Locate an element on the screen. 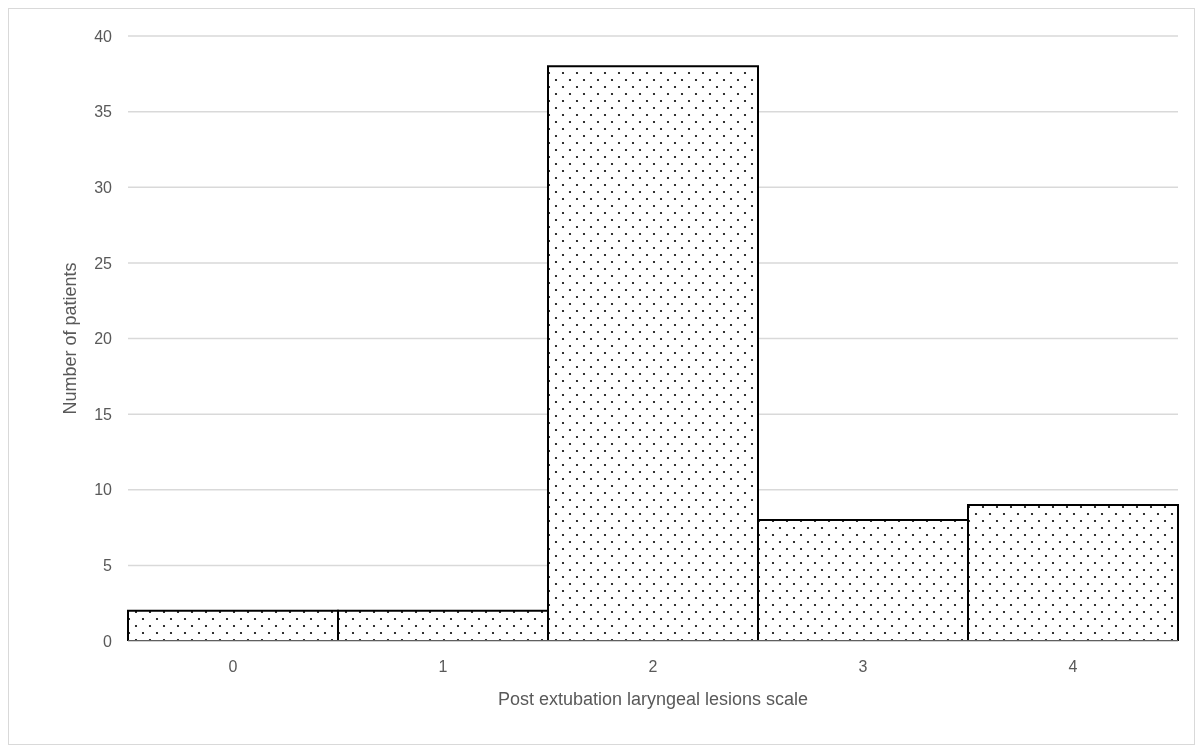 The height and width of the screenshot is (753, 1203). x-tick-label: 4 is located at coordinates (1073, 667).